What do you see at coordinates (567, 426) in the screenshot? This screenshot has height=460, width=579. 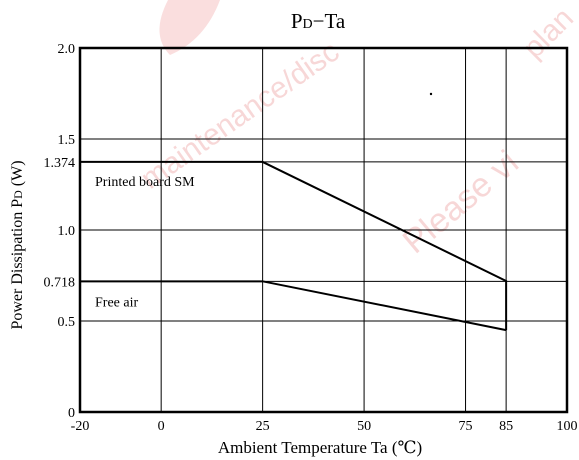 I see `x-tick-label: 100` at bounding box center [567, 426].